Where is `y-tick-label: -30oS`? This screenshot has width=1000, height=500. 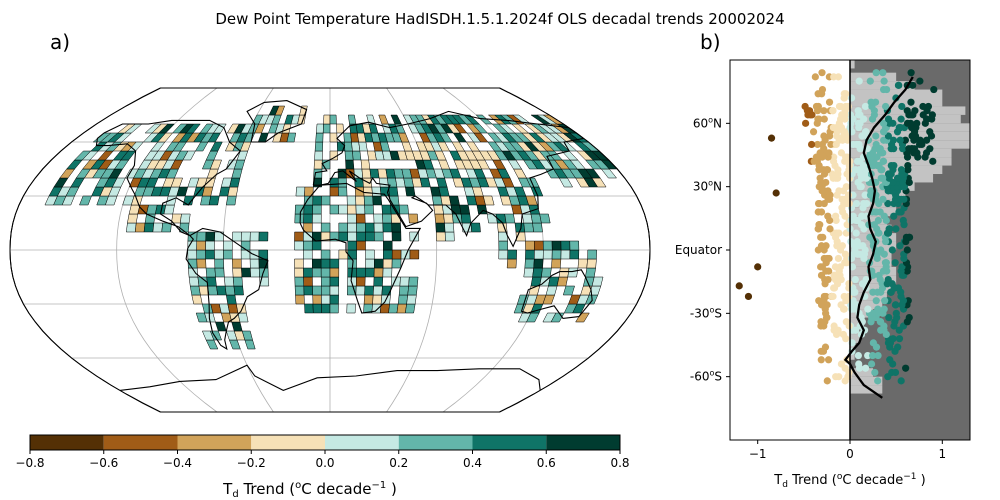
y-tick-label: -30oS is located at coordinates (706, 312).